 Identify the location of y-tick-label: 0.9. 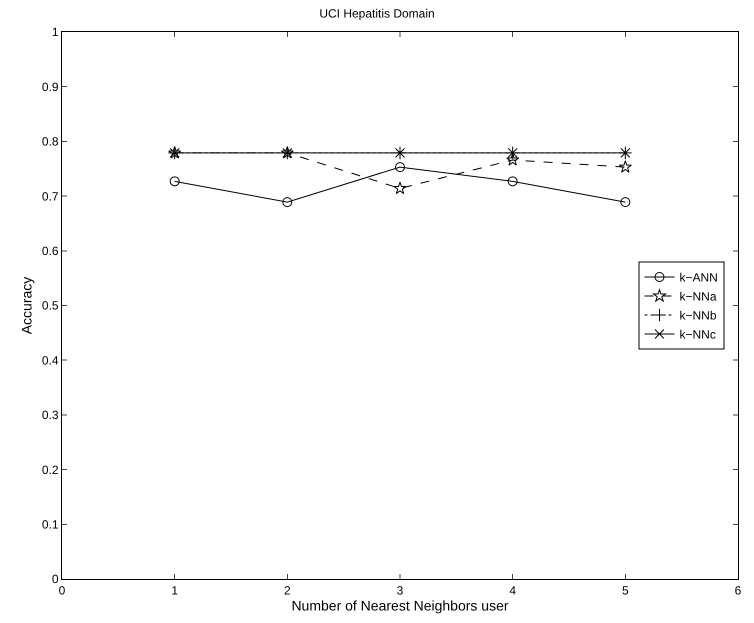
(50, 87).